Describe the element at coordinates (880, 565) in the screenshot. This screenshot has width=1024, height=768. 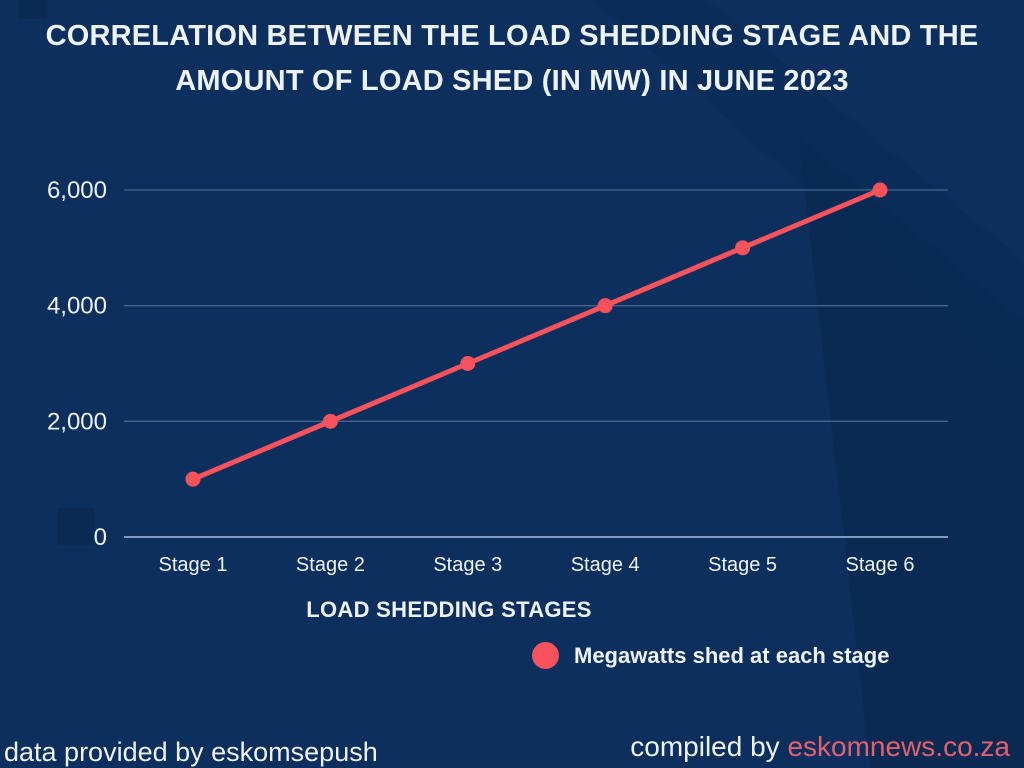
I see `x-tick-label: Stage 6` at that location.